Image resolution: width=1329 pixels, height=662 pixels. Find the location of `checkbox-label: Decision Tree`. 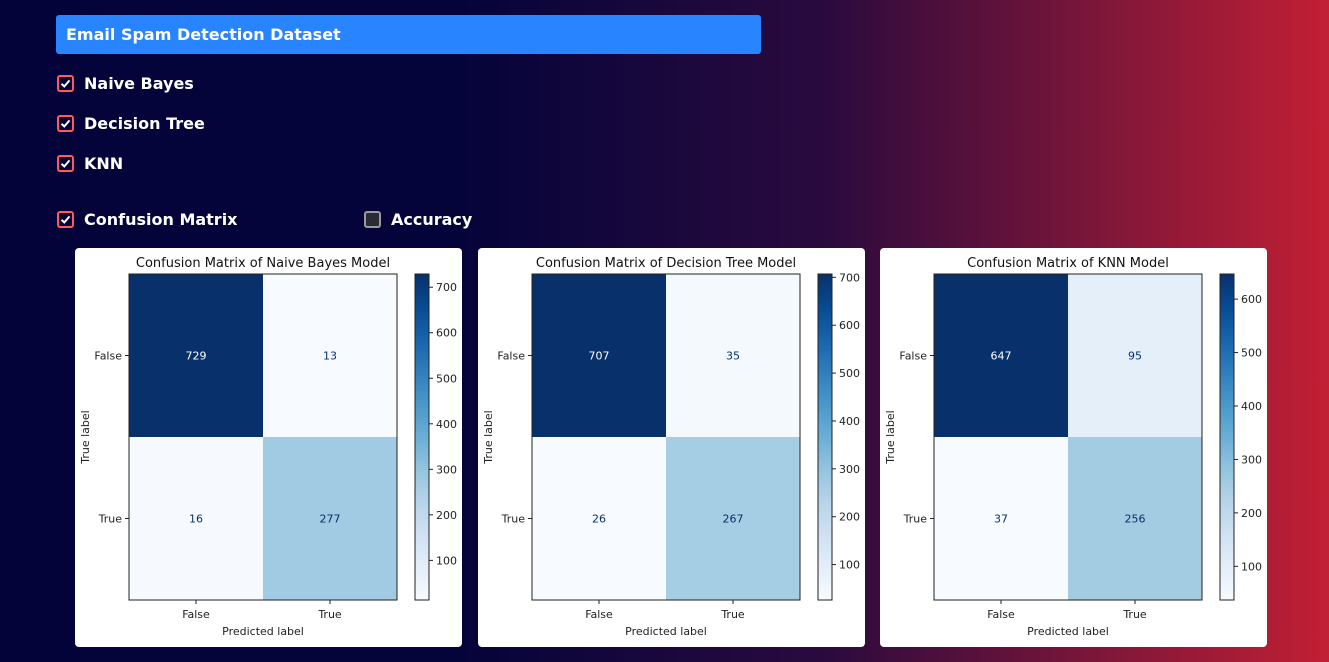

checkbox-label: Decision Tree is located at coordinates (144, 123).